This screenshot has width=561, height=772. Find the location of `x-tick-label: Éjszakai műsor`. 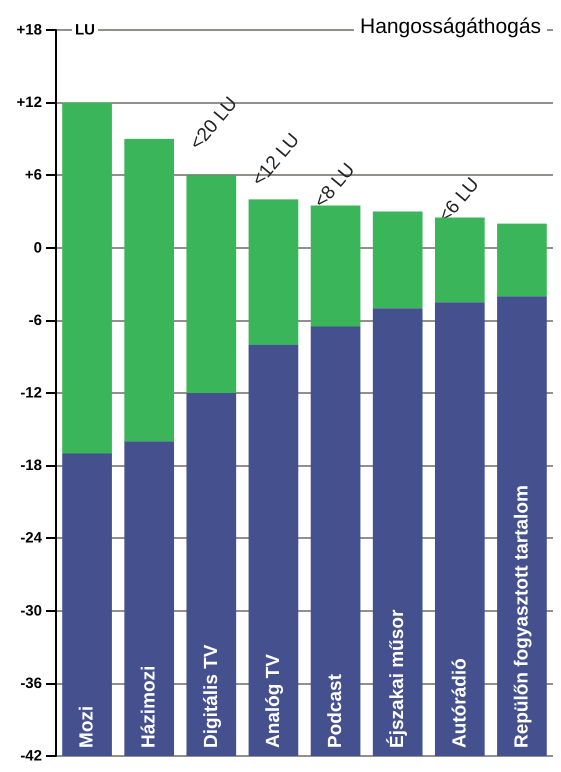

x-tick-label: Éjszakai műsor is located at coordinates (397, 678).